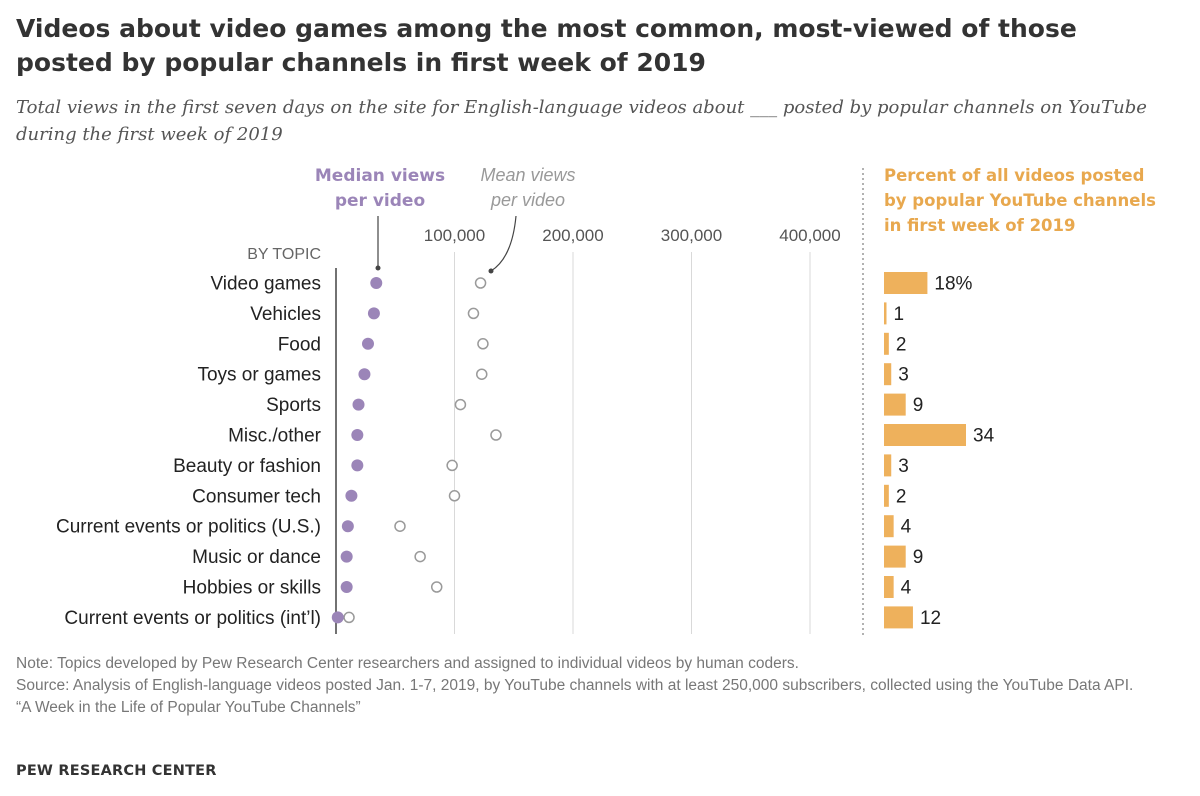 This screenshot has width=1200, height=796. I want to click on category-label: Misc./other, so click(275, 436).